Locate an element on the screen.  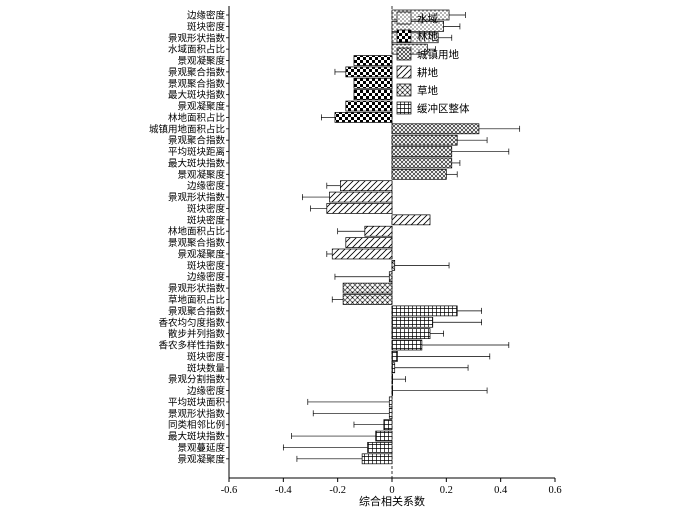
x-axis-label: 综合相关系数 is located at coordinates (392, 501).